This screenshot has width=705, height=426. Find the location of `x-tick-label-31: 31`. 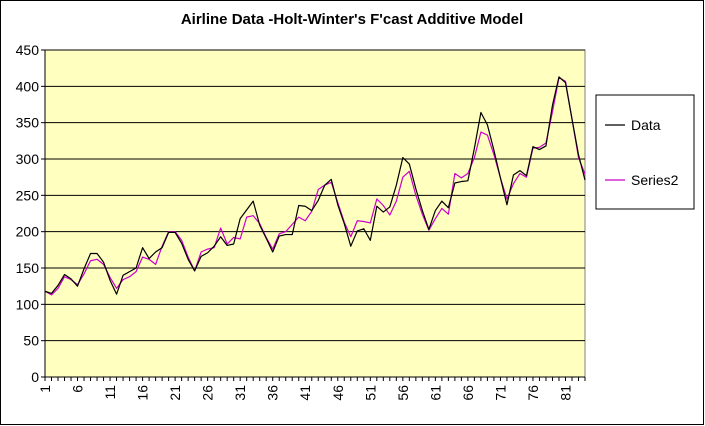

x-tick-label-31: 31 is located at coordinates (240, 393).